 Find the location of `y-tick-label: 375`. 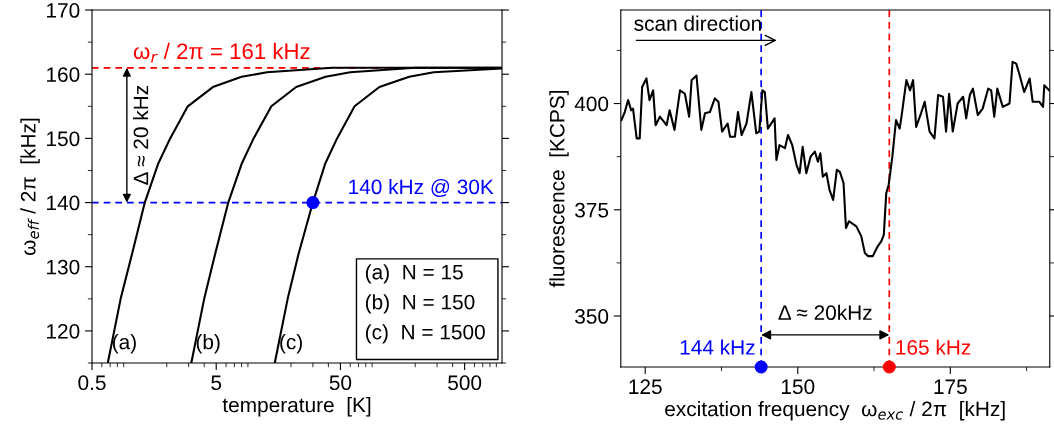

y-tick-label: 375 is located at coordinates (592, 210).